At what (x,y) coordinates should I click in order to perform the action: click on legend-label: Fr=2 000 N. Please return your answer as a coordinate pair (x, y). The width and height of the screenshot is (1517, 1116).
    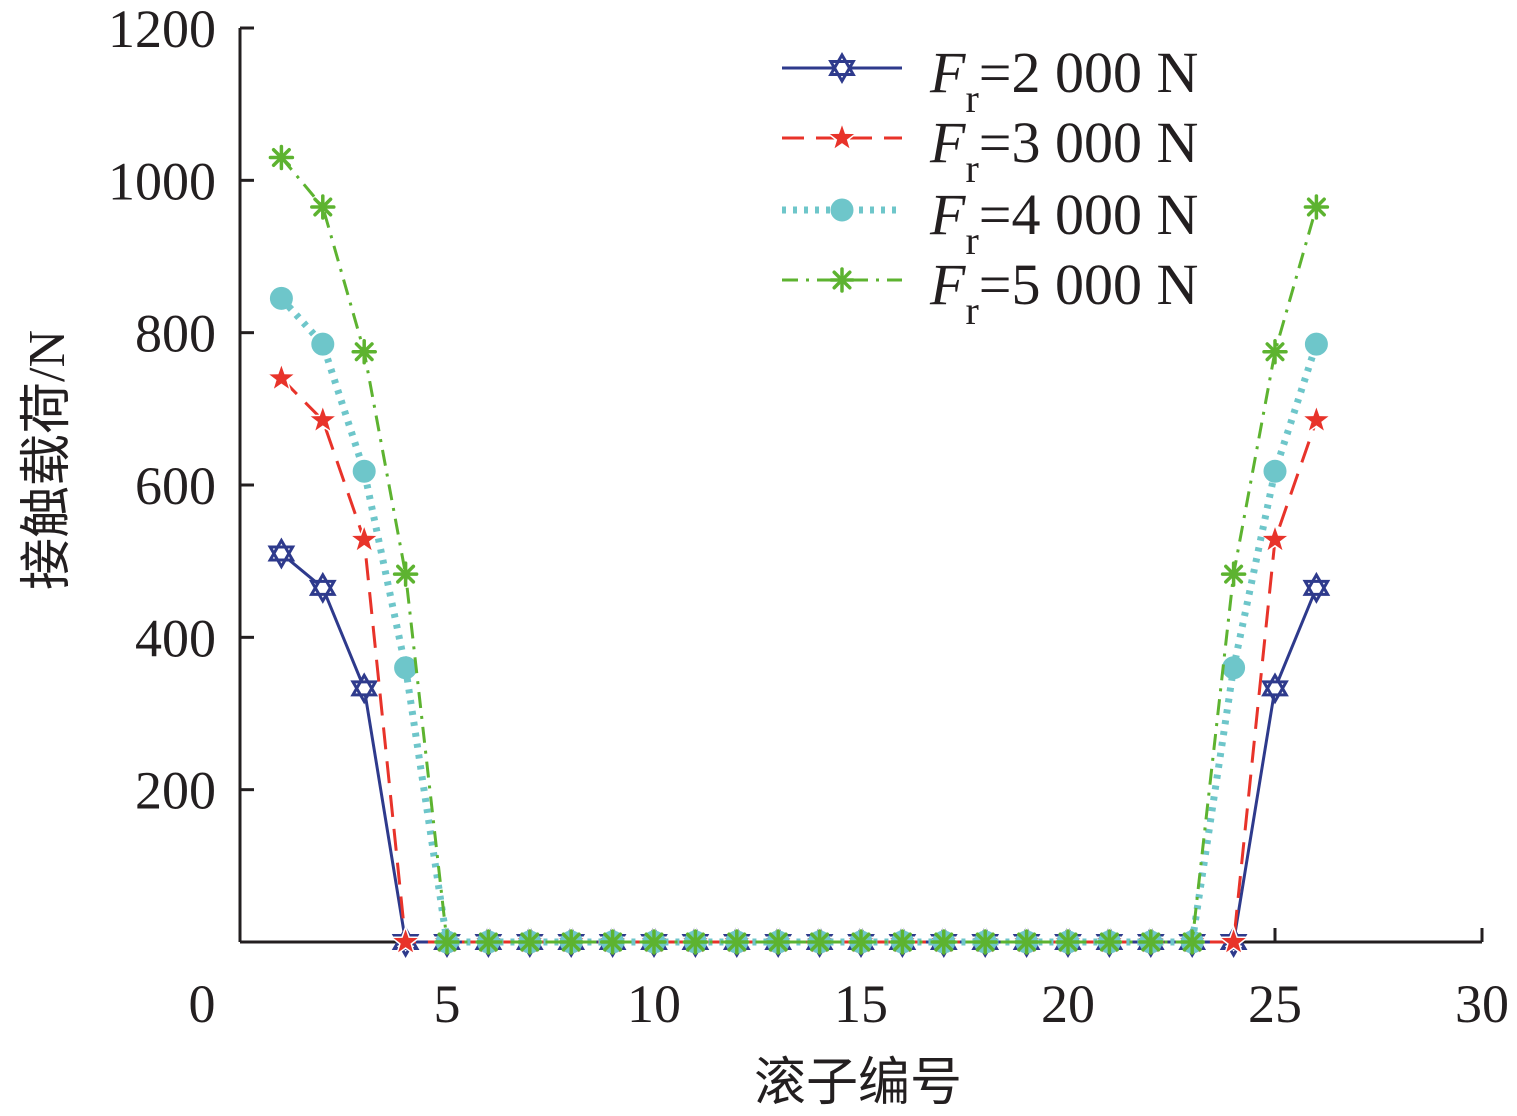
    Looking at the image, I should click on (1063, 80).